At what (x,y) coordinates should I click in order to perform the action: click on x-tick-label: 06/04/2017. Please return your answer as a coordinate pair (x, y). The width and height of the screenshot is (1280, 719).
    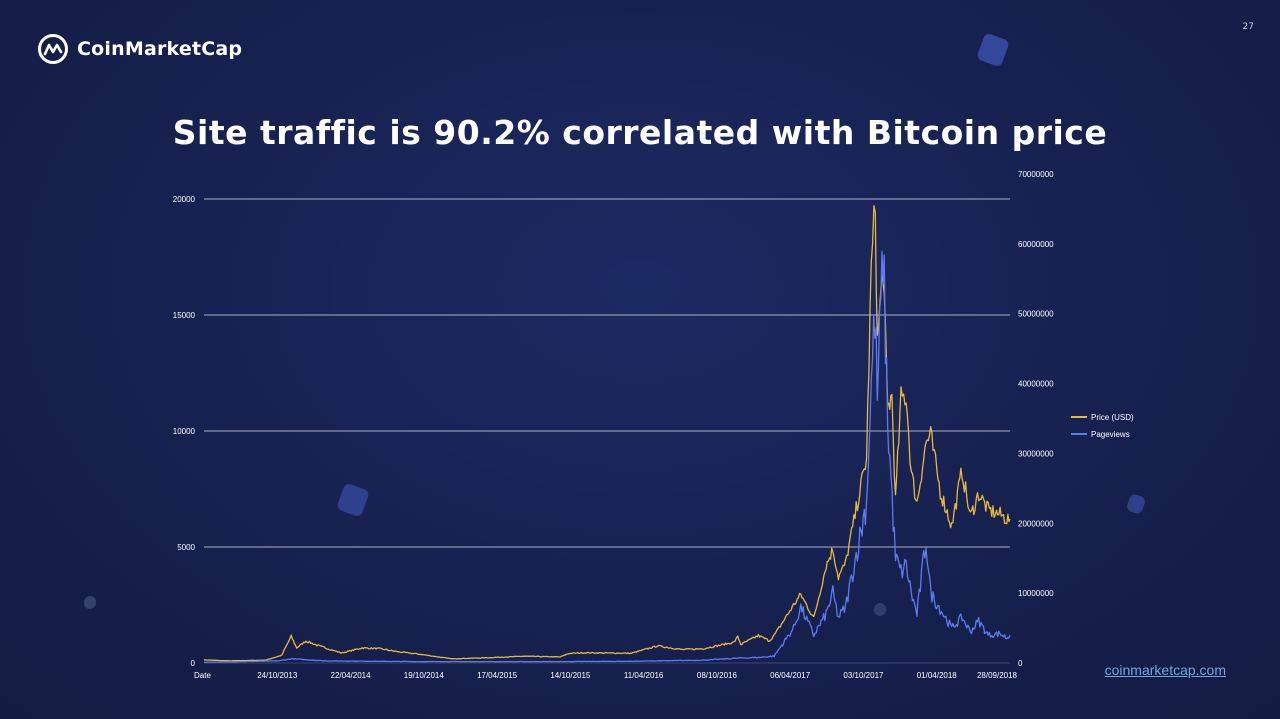
    Looking at the image, I should click on (790, 675).